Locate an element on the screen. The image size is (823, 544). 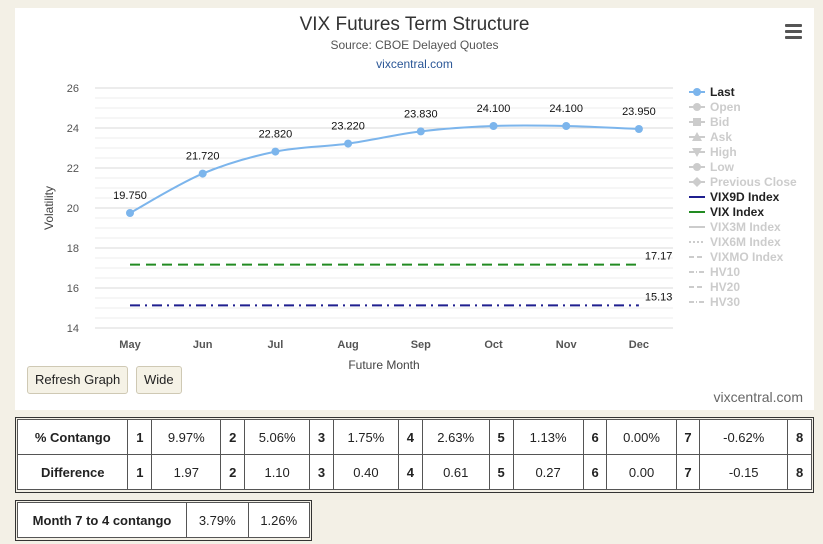
legend-label: VIX Index is located at coordinates (737, 212).